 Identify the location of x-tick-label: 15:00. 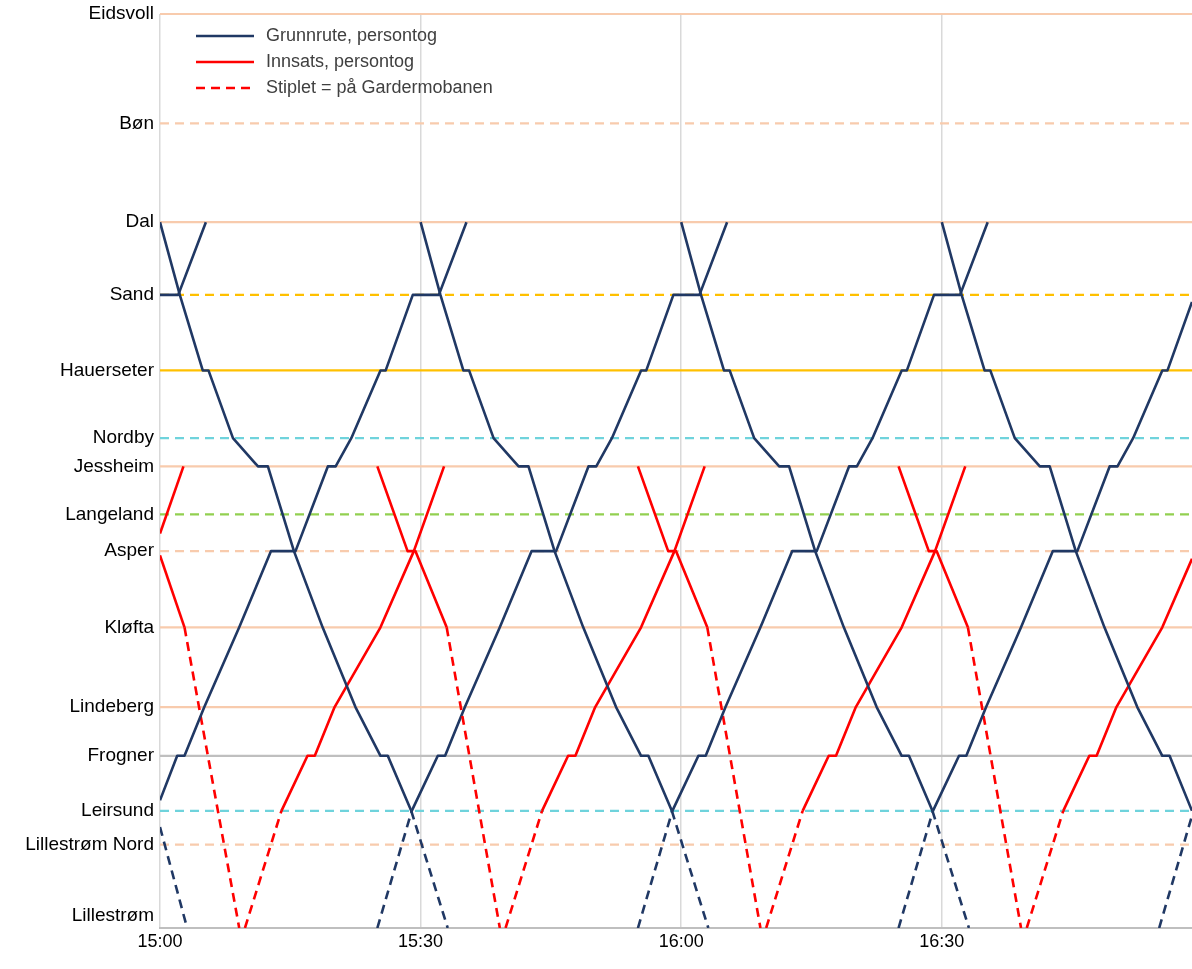
(160, 940).